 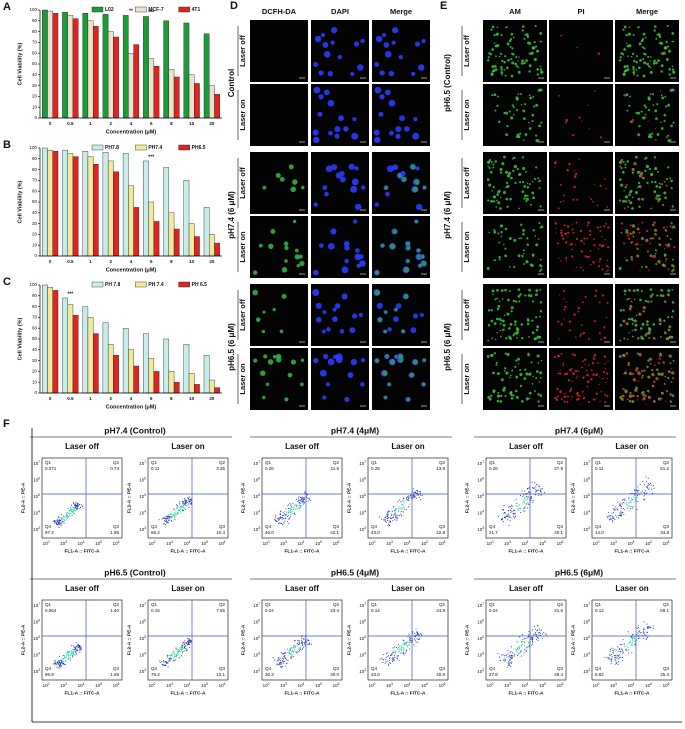 What do you see at coordinates (349, 639) in the screenshot?
I see `y-axis-label: FL2-A :: PE-A` at bounding box center [349, 639].